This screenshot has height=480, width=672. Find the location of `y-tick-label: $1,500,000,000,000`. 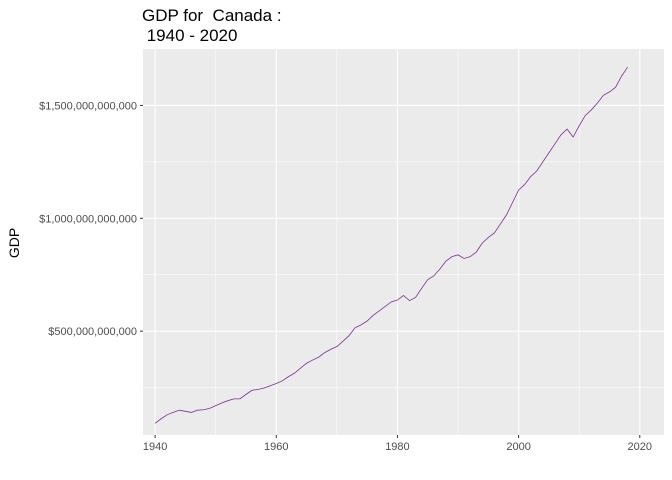

y-tick-label: $1,500,000,000,000 is located at coordinates (88, 106).